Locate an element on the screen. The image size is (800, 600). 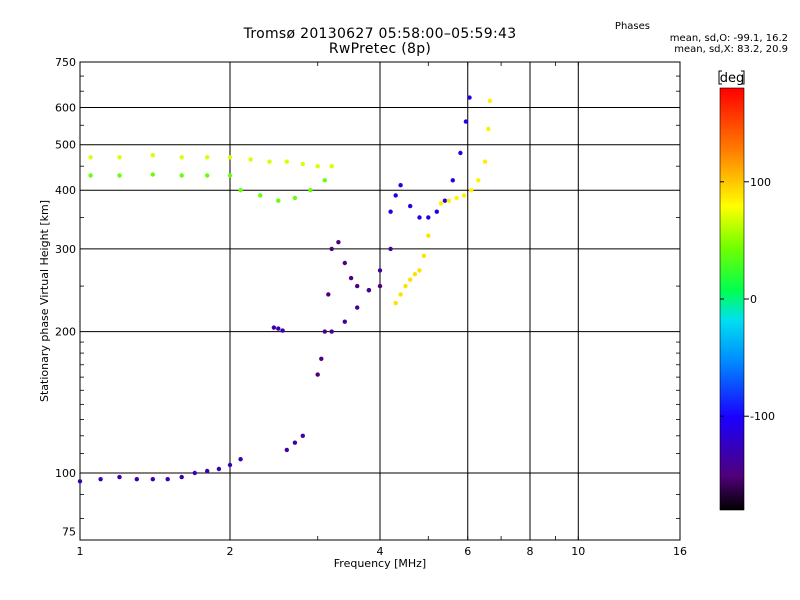
y-tick-label: 200 is located at coordinates (65, 332).